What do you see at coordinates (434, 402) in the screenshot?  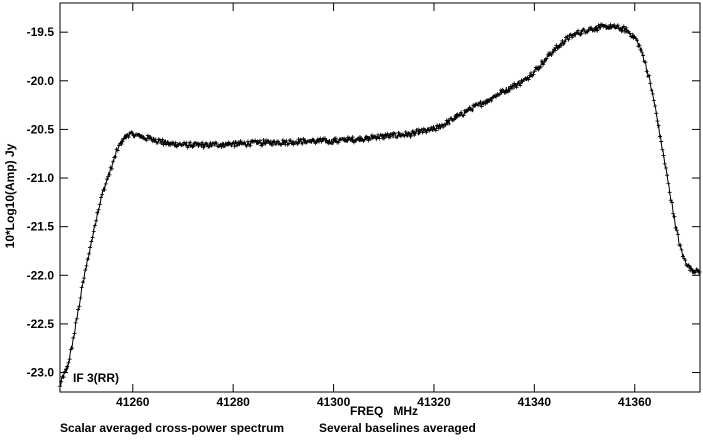 I see `x-tick-label: 41320` at bounding box center [434, 402].